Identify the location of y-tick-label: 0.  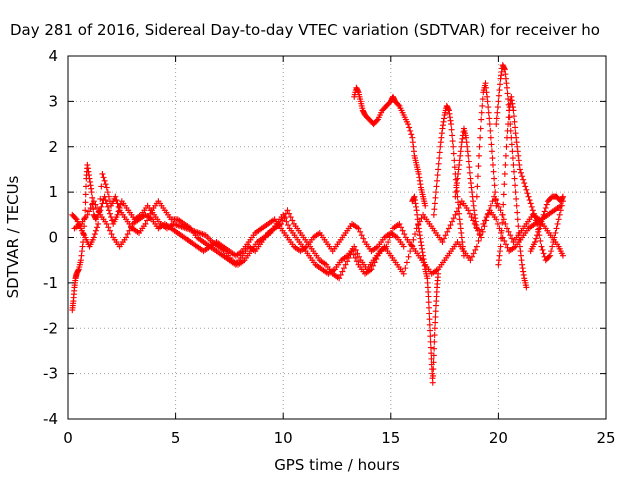
(53, 238).